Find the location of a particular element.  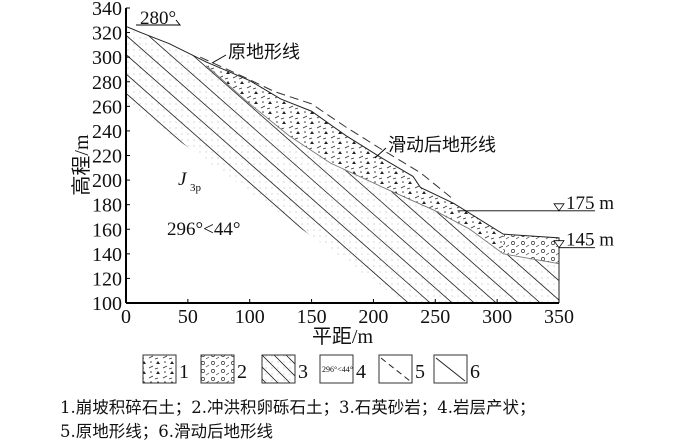

y-tick-label: 180 is located at coordinates (107, 206).